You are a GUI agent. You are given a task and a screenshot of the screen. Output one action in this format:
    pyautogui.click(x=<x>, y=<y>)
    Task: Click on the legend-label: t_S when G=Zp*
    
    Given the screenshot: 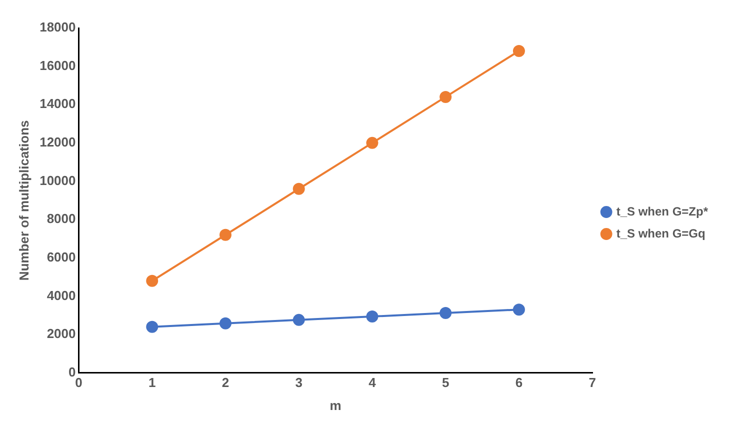 What is the action you would take?
    pyautogui.click(x=662, y=211)
    